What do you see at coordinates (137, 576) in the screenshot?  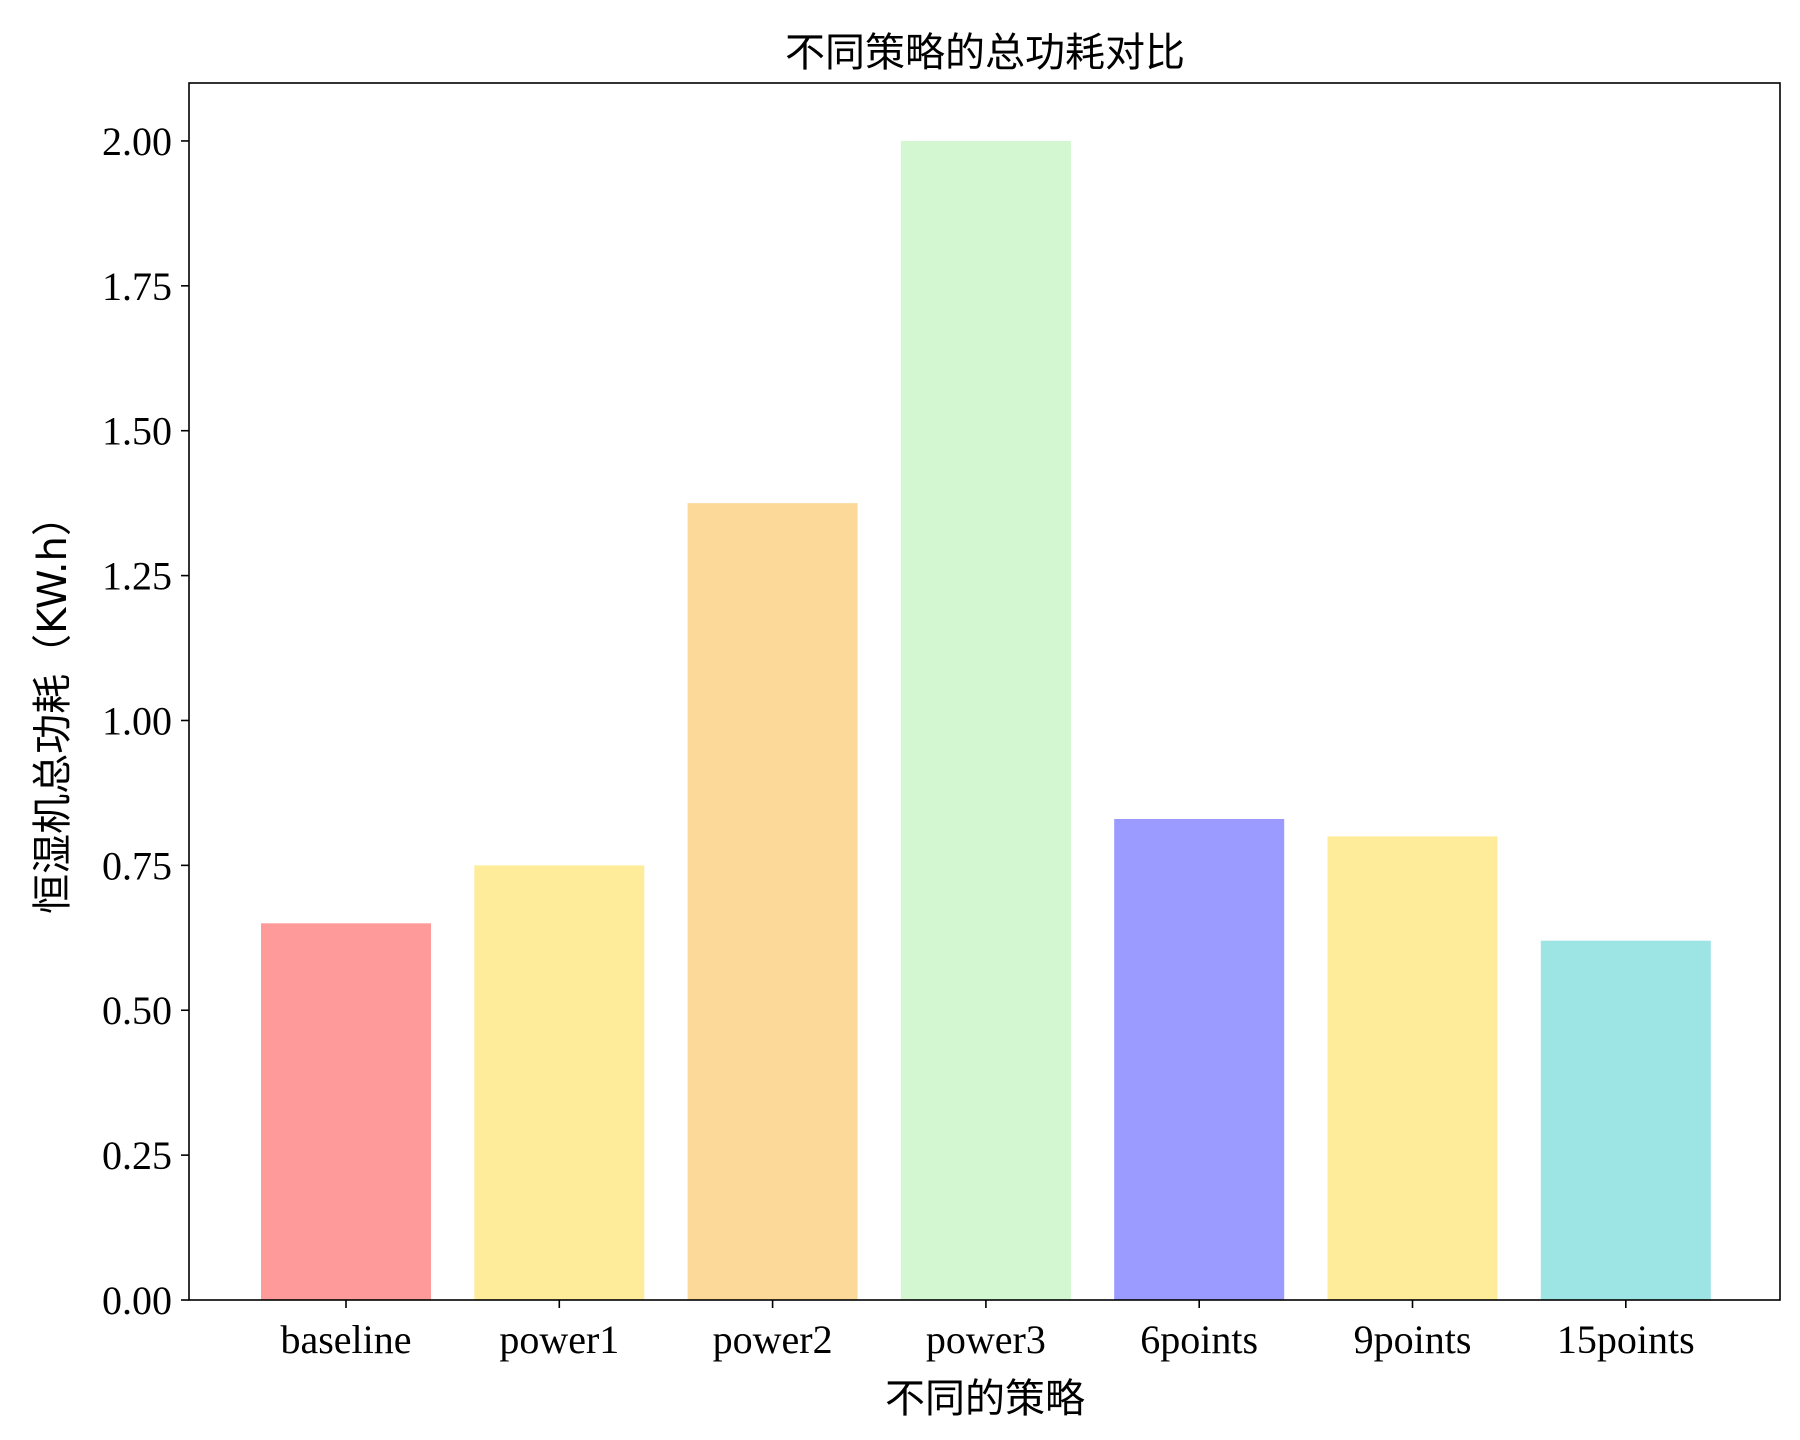 I see `y-tick-label: 1.25` at bounding box center [137, 576].